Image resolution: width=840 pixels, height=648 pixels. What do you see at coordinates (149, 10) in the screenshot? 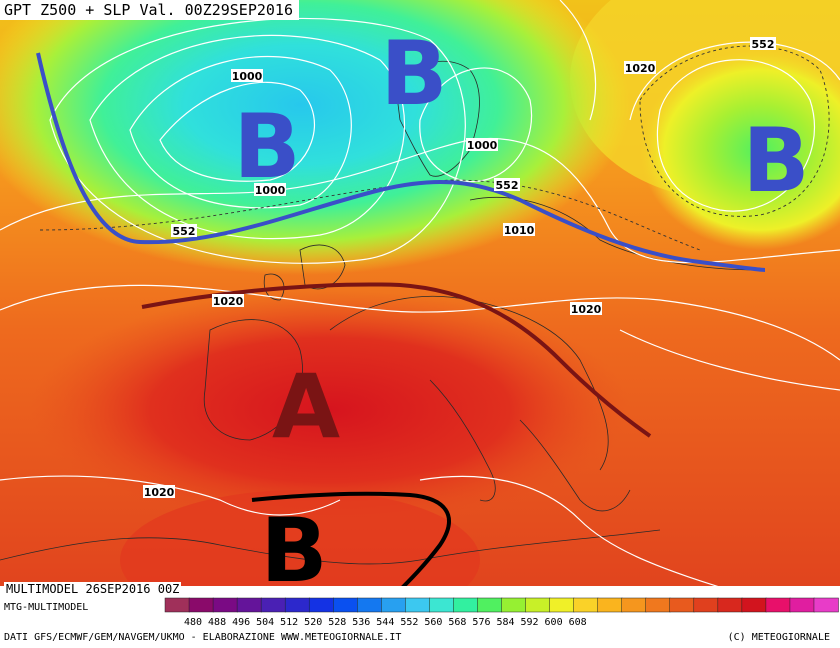
I see `map-title: GPT Z500 + SLP Val. 00Z29SEP2016` at bounding box center [149, 10].